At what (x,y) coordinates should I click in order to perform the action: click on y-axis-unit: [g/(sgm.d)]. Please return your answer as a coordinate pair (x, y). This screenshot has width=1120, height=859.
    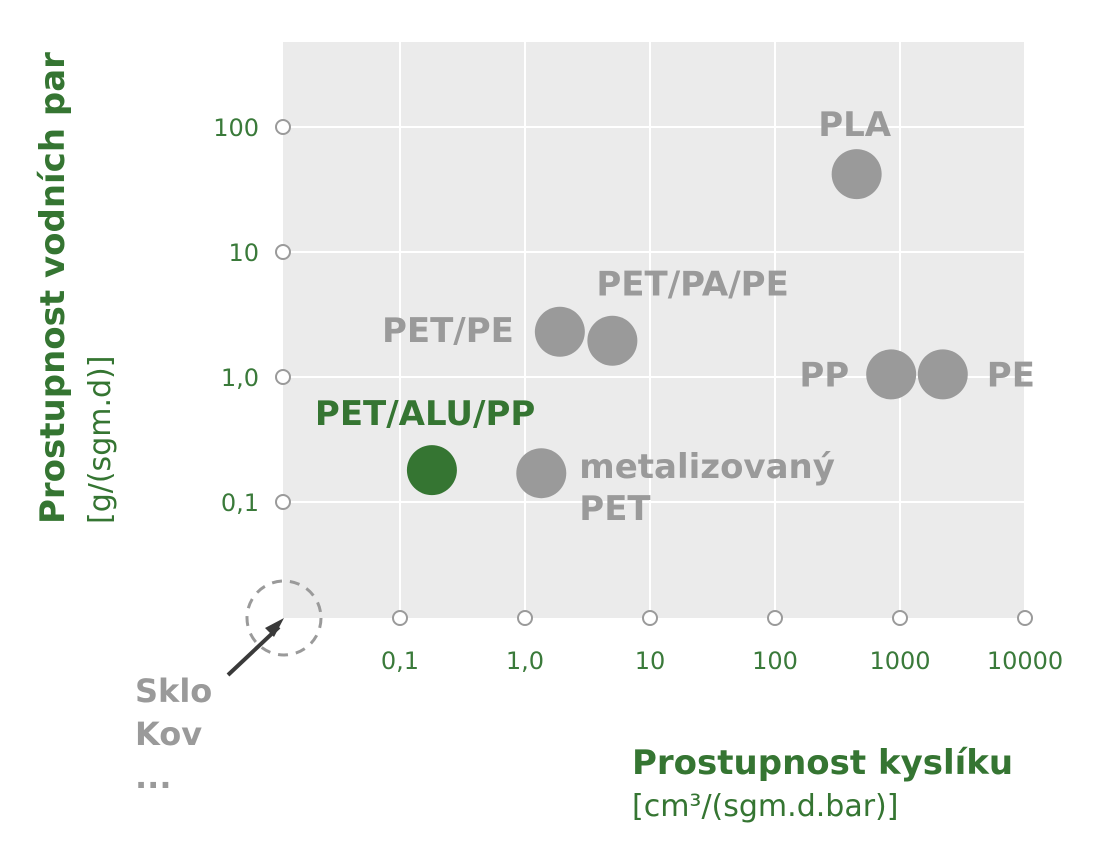
    Looking at the image, I should click on (100, 440).